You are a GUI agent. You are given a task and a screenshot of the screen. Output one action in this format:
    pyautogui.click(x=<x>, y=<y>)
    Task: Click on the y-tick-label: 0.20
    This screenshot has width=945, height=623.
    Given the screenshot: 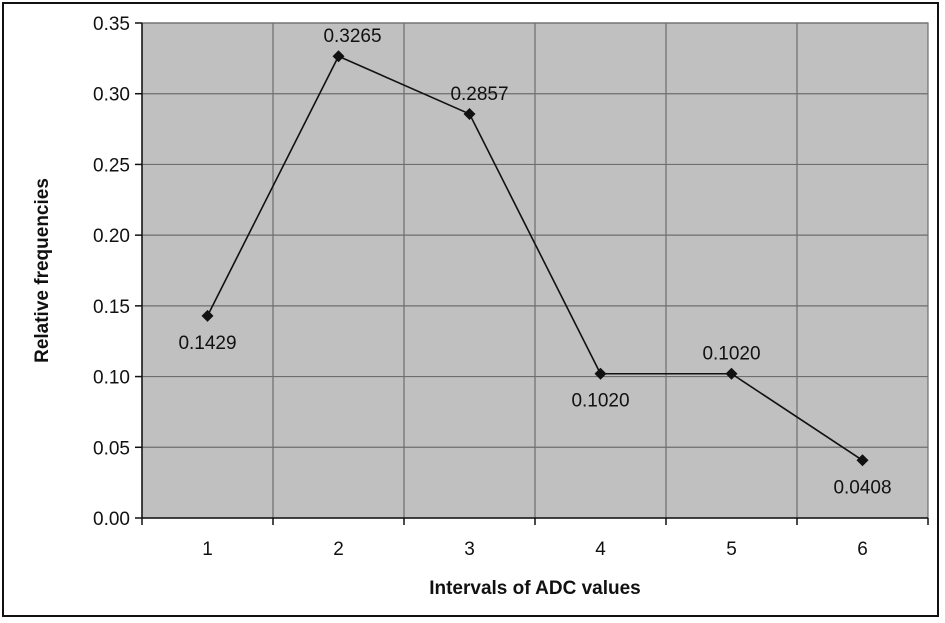 What is the action you would take?
    pyautogui.click(x=111, y=236)
    